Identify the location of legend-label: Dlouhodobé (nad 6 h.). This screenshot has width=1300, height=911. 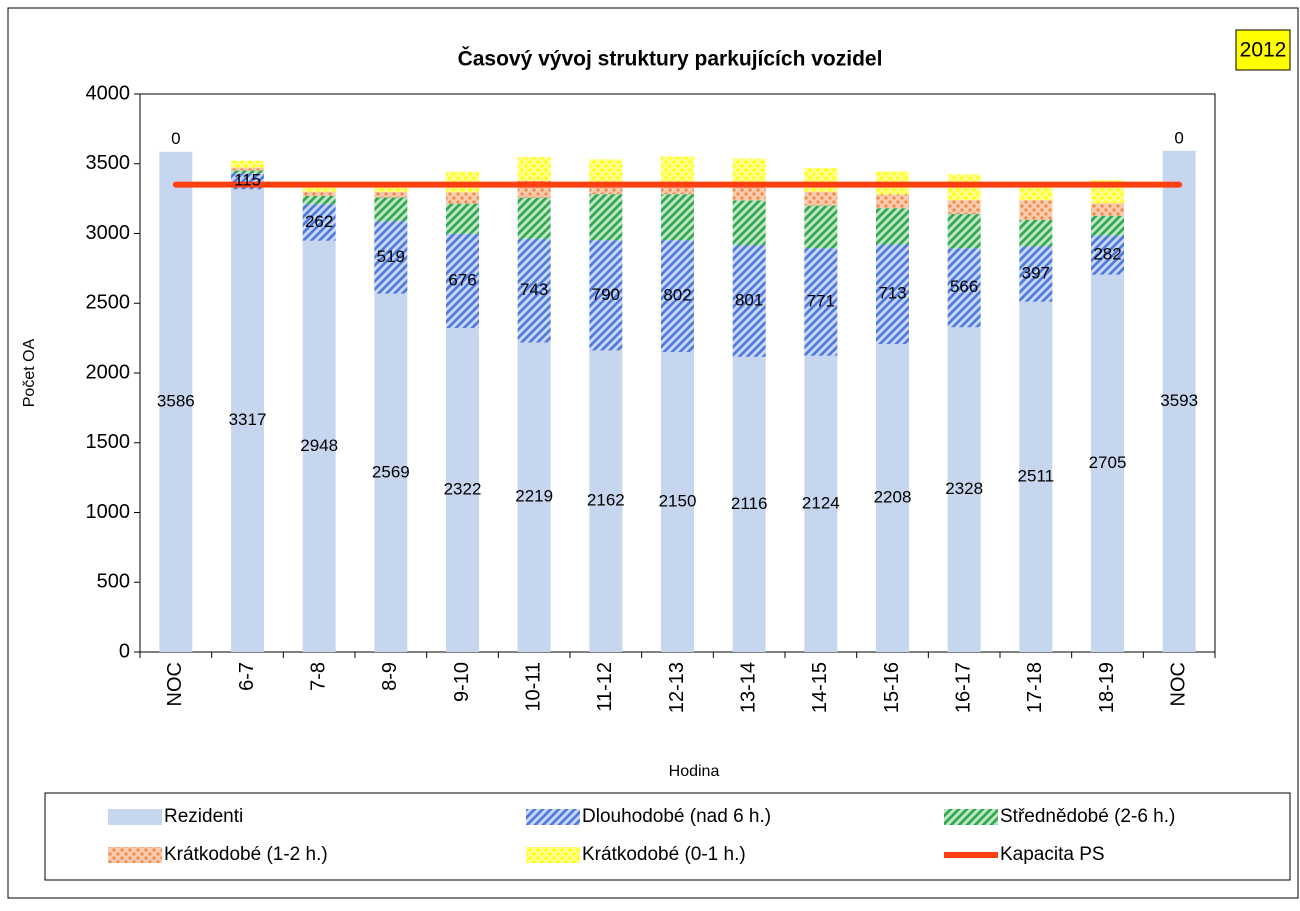
(676, 816).